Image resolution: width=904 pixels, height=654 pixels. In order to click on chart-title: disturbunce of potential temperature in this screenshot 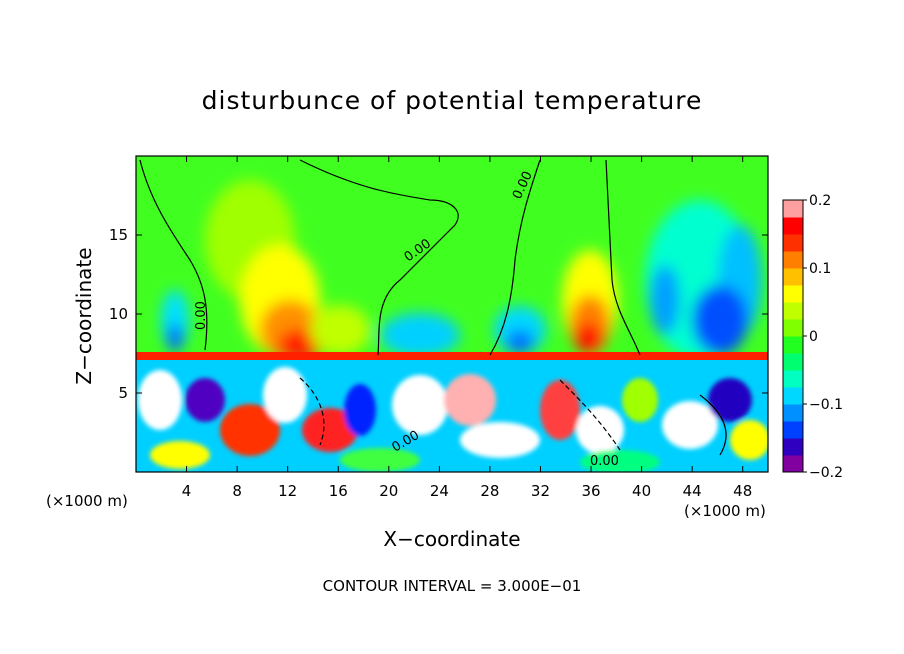, I will do `click(452, 100)`.